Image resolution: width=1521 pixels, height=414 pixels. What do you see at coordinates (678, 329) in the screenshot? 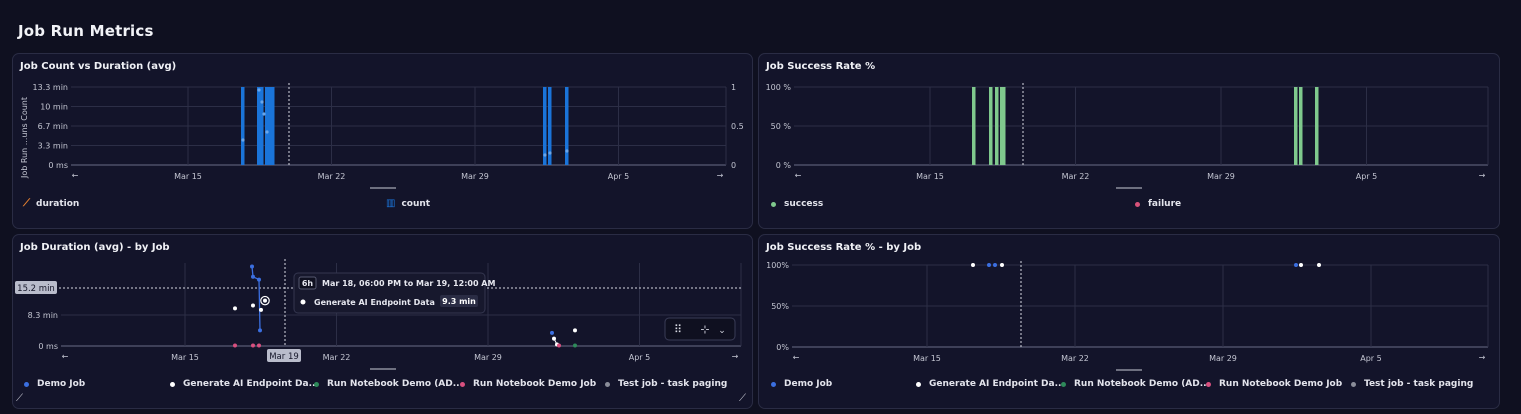
I see `drag-handle-icon: ⠿` at bounding box center [678, 329].